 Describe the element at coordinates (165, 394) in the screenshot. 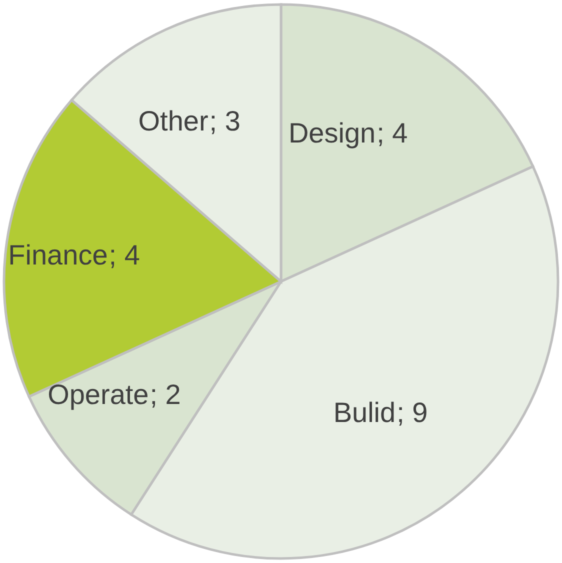

I see `data-label: ; 2` at that location.